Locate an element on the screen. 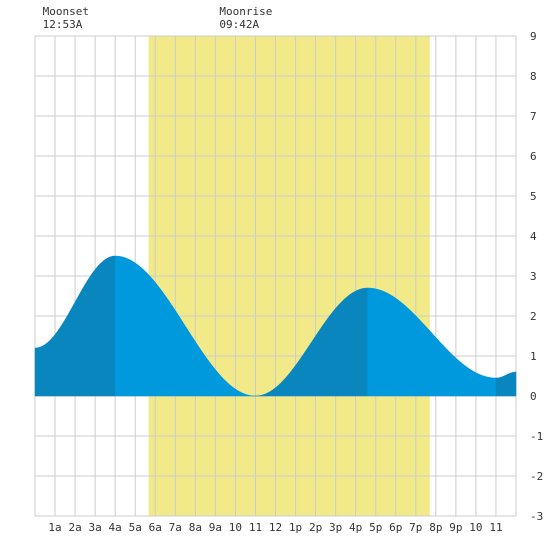 This screenshot has width=550, height=550. x-tick-label: 12 is located at coordinates (275, 527).